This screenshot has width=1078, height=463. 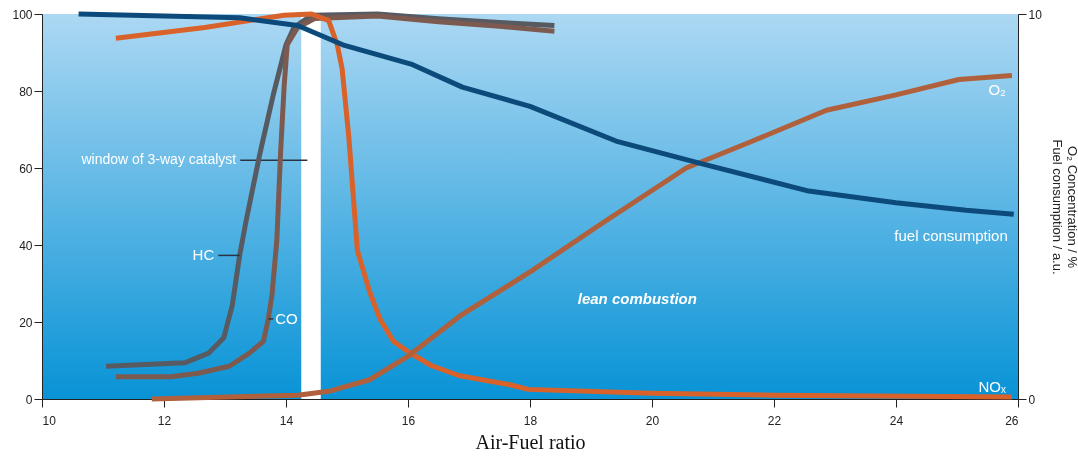 I want to click on y2-tick-label: 0, so click(x=1032, y=399).